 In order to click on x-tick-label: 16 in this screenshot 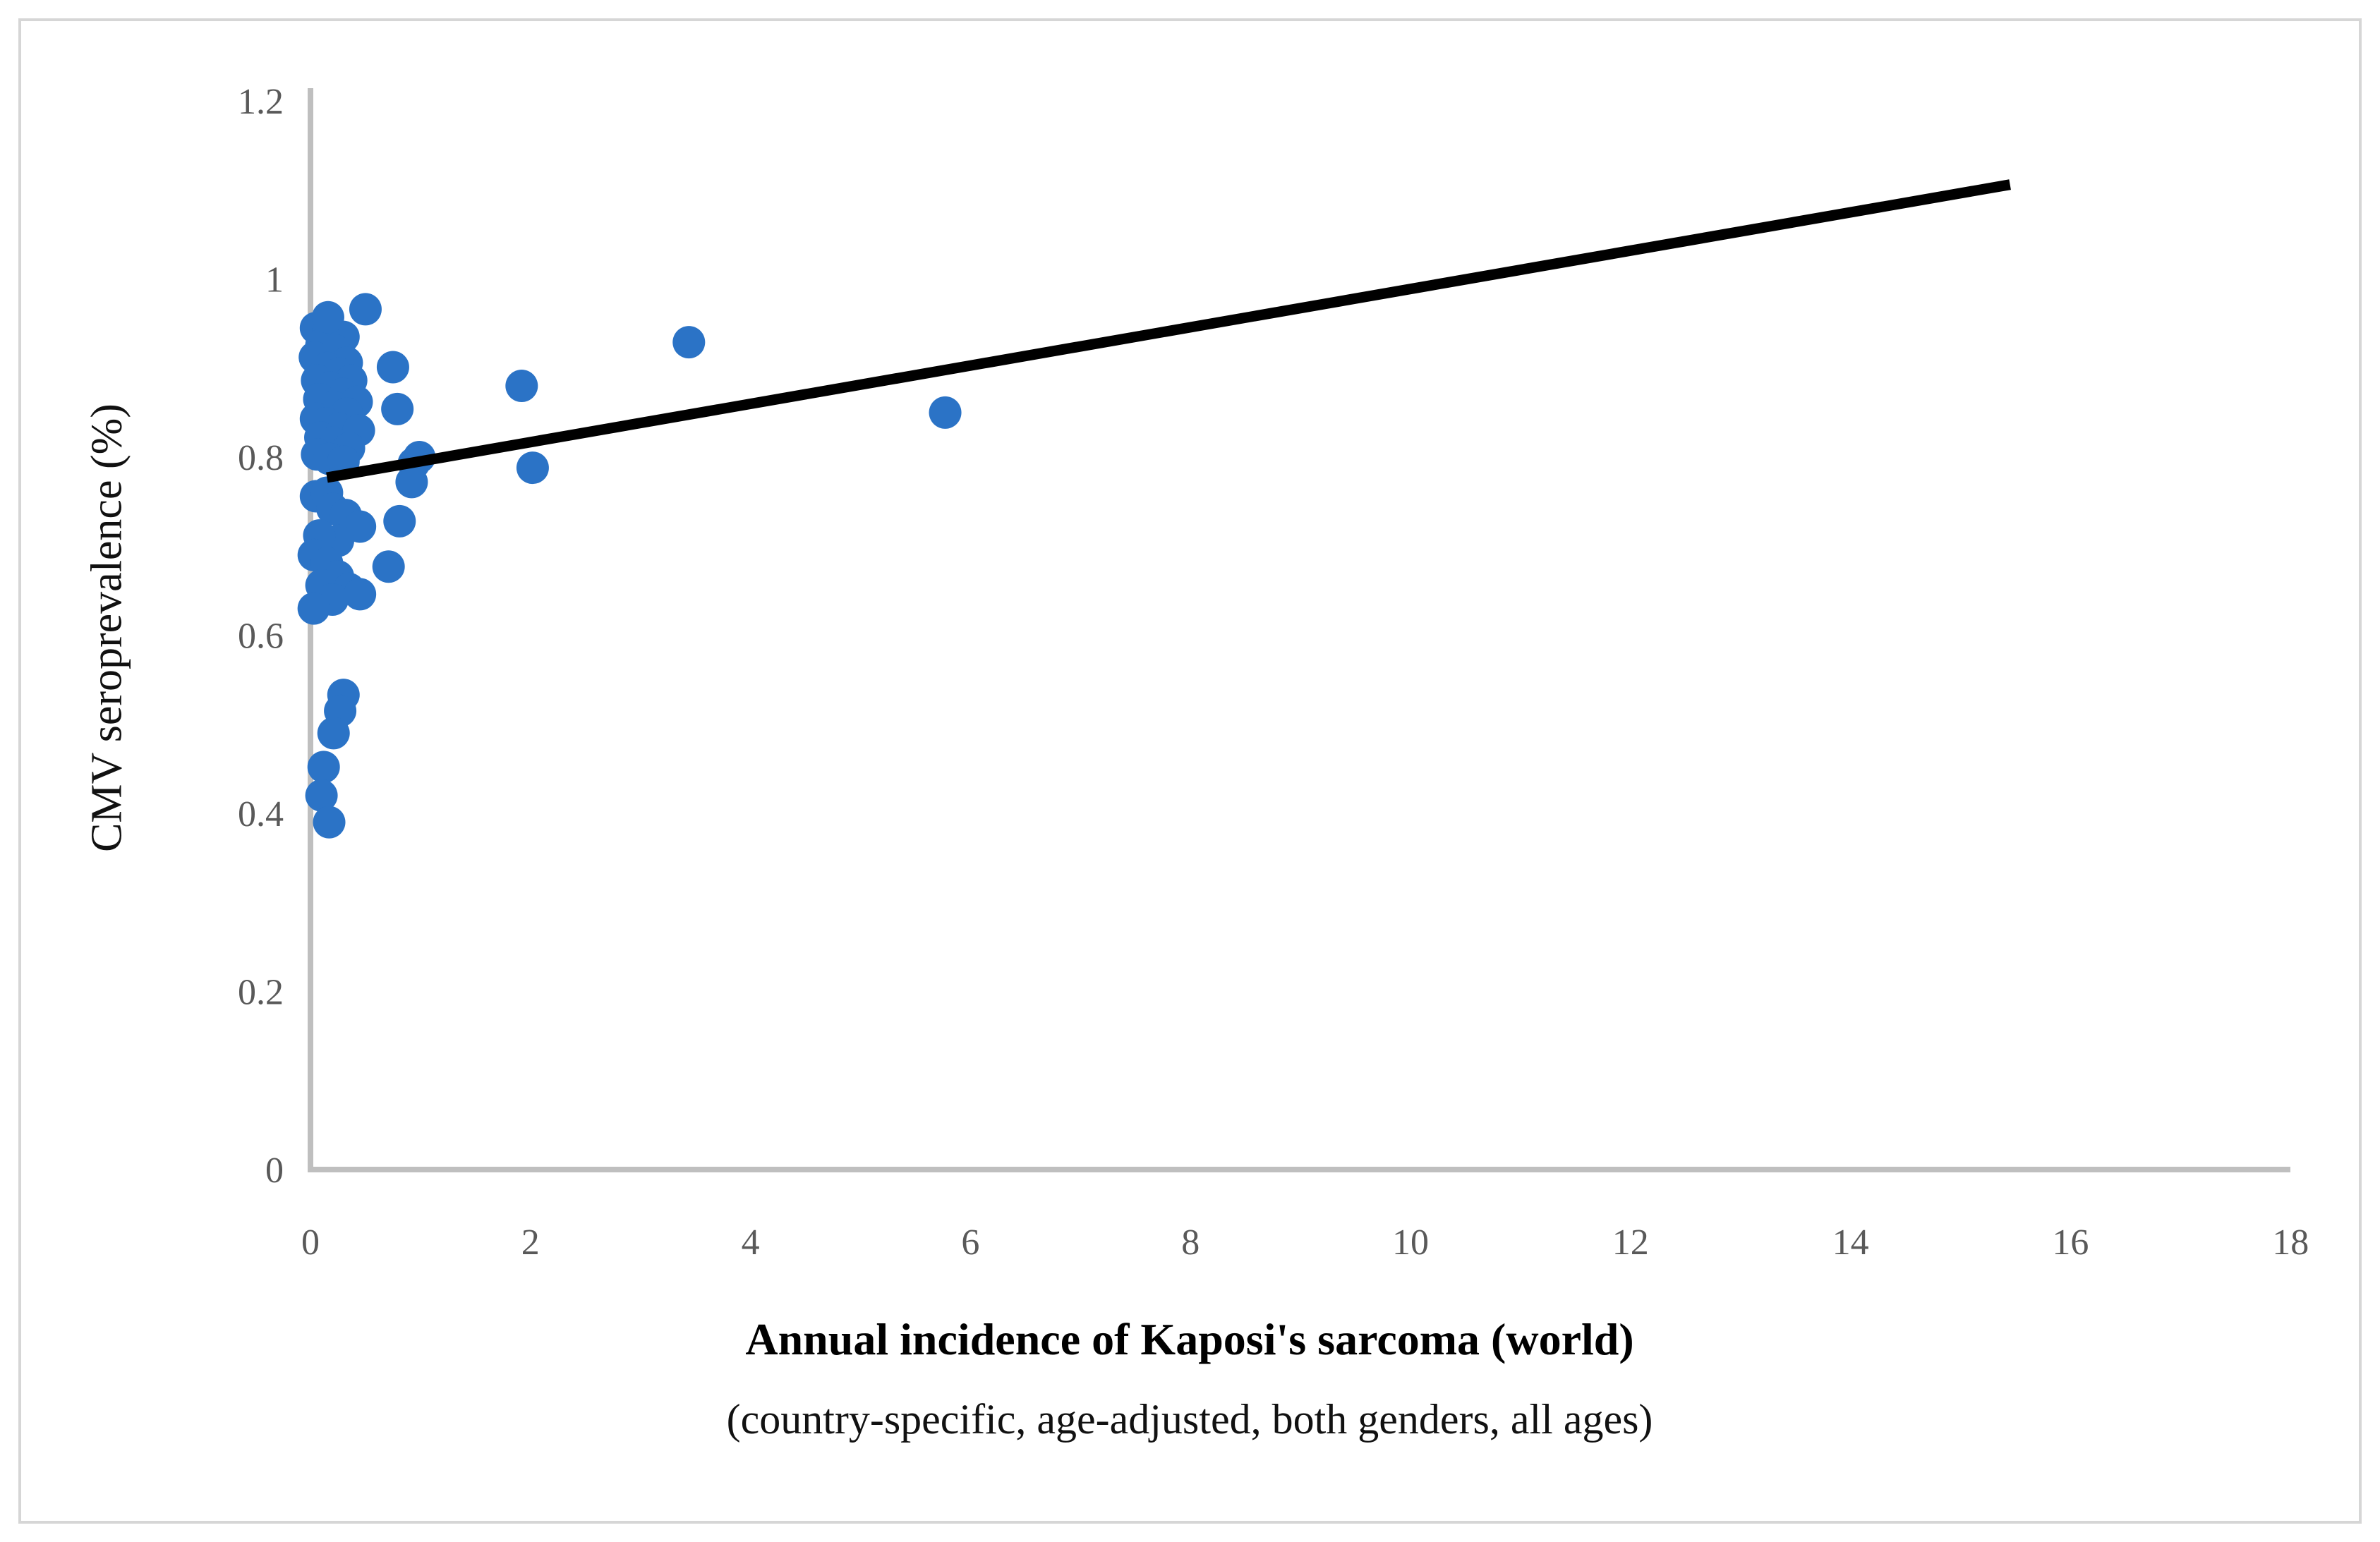, I will do `click(2070, 1242)`.